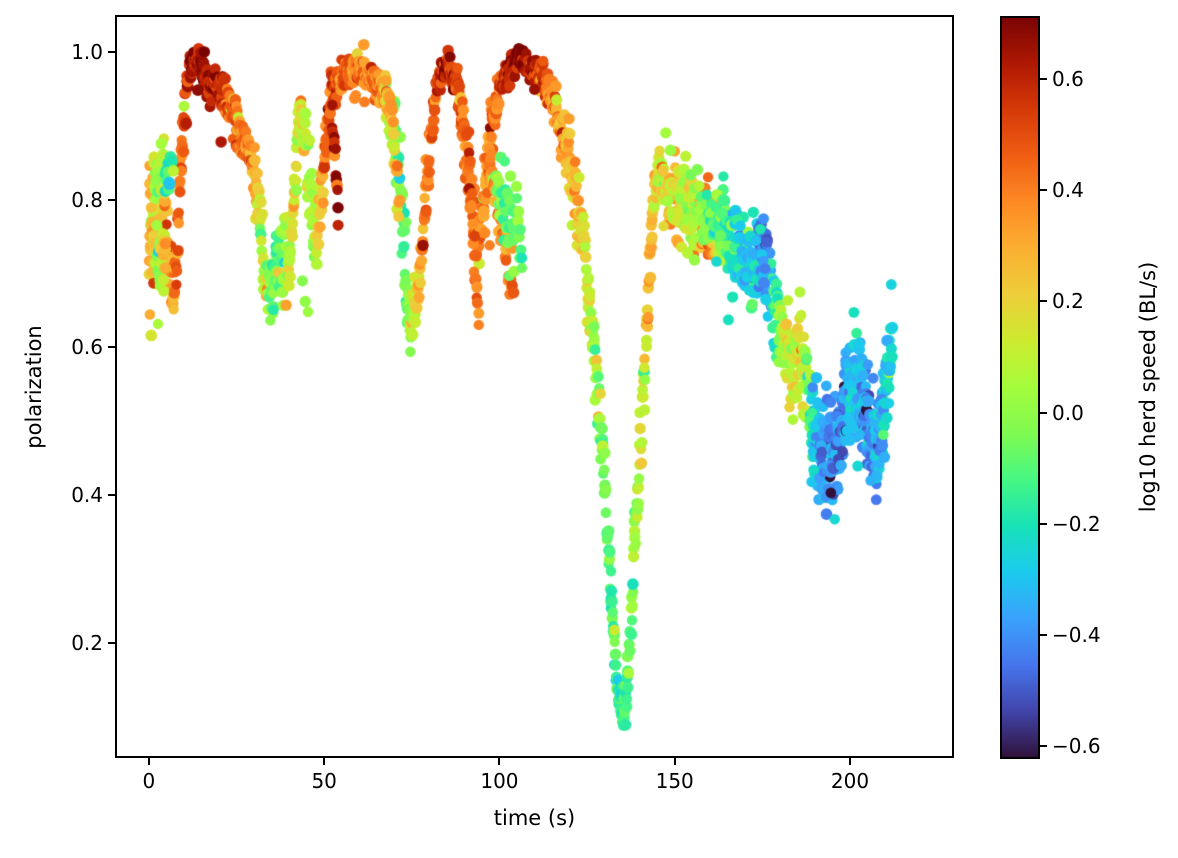  I want to click on y-tick-label: 0.6, so click(87, 347).